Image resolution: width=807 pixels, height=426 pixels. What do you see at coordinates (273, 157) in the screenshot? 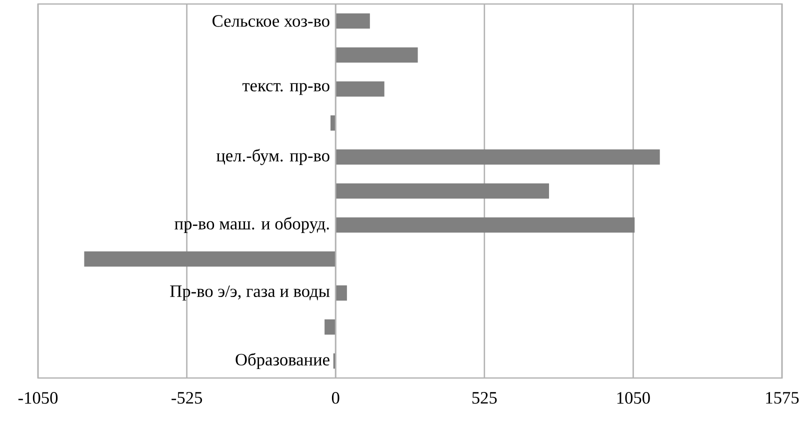
I see `y-tick-label: цел.-бум. пр-во` at bounding box center [273, 157].